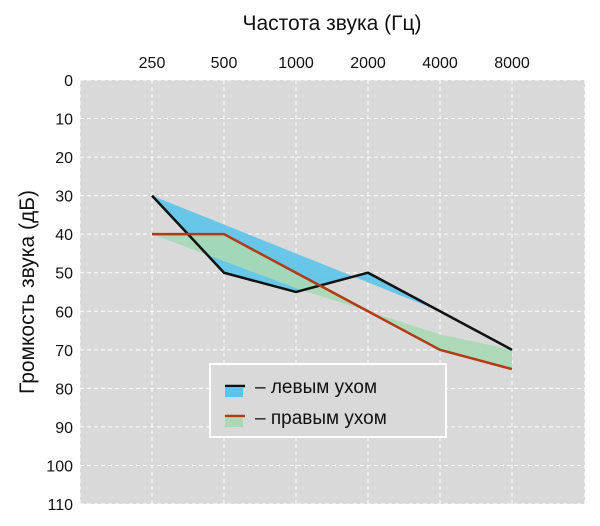 This screenshot has height=526, width=600. What do you see at coordinates (64, 351) in the screenshot?
I see `y-tick-label: 70` at bounding box center [64, 351].